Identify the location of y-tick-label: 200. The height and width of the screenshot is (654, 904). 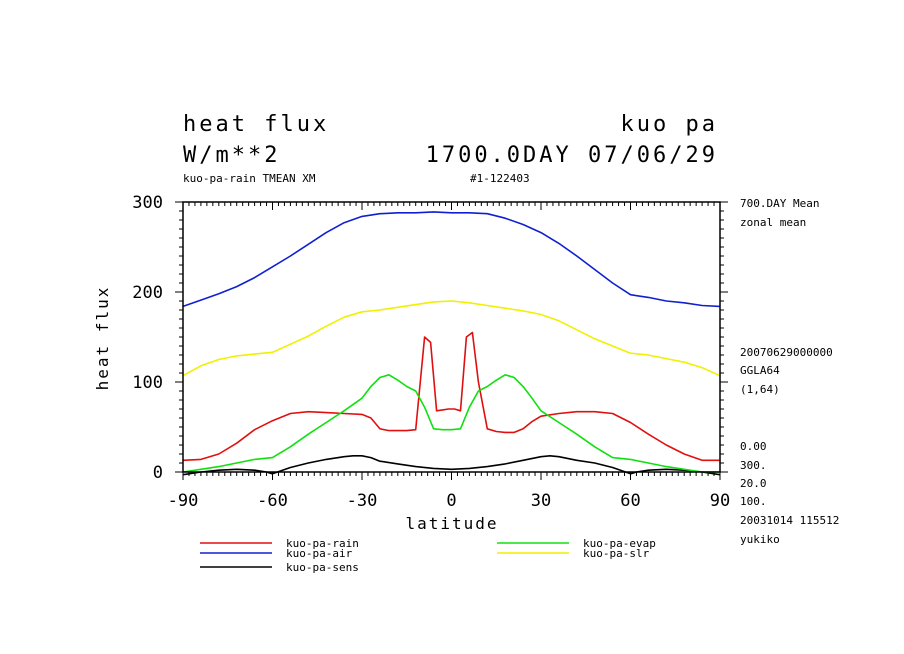
(147, 293).